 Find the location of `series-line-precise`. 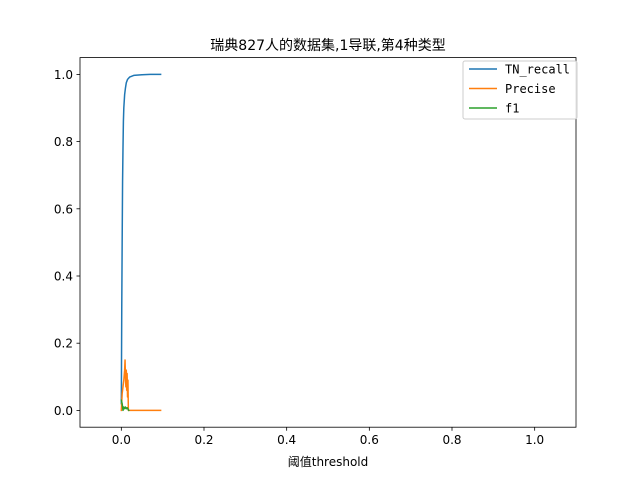

series-line-precise is located at coordinates (141, 385).